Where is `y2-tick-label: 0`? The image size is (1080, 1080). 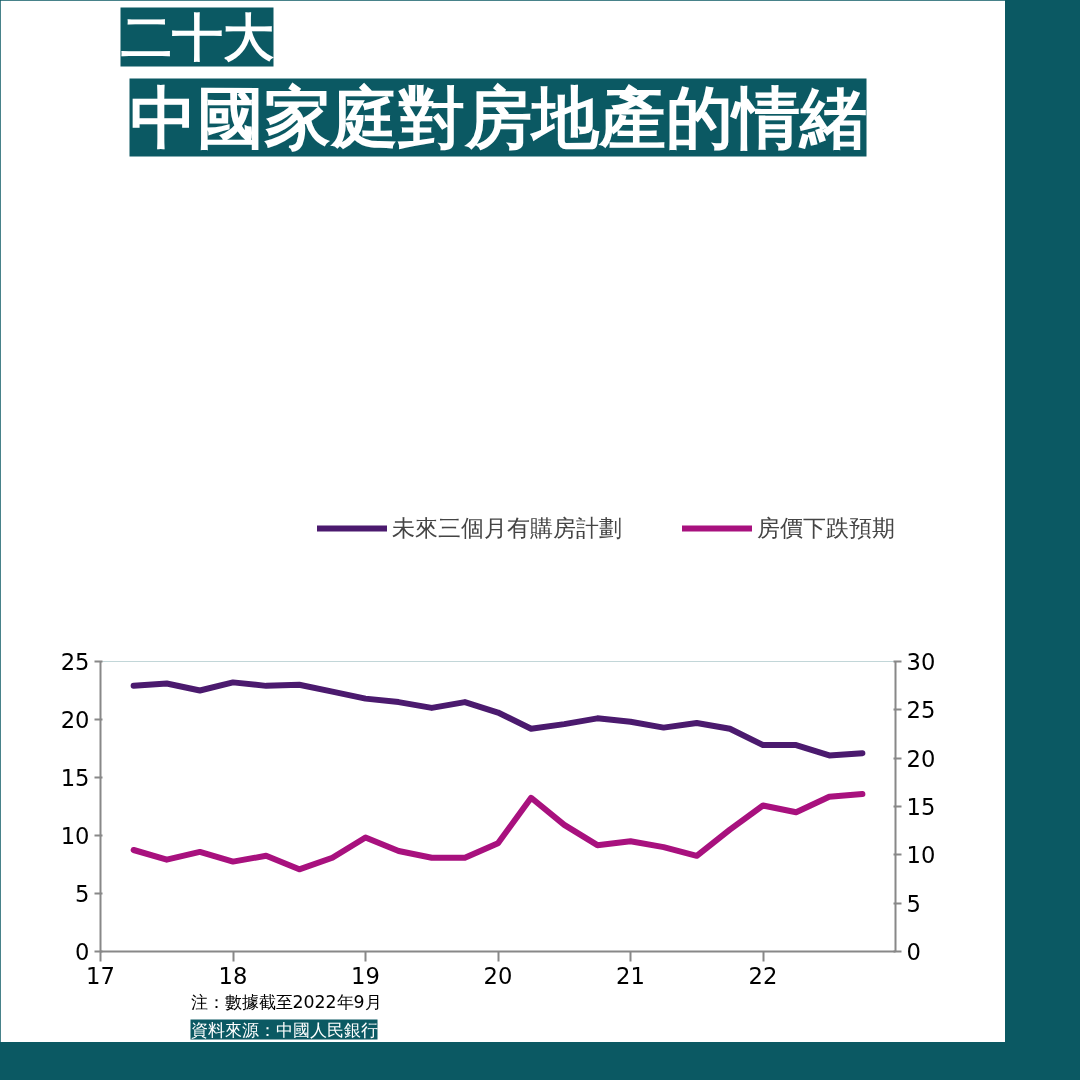
y2-tick-label: 0 is located at coordinates (913, 952).